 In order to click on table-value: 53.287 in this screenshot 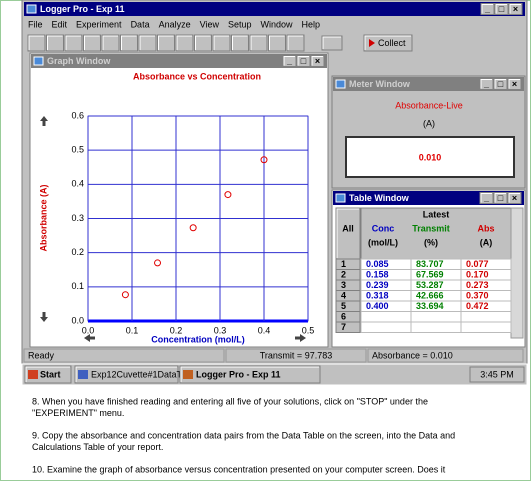, I will do `click(430, 285)`.